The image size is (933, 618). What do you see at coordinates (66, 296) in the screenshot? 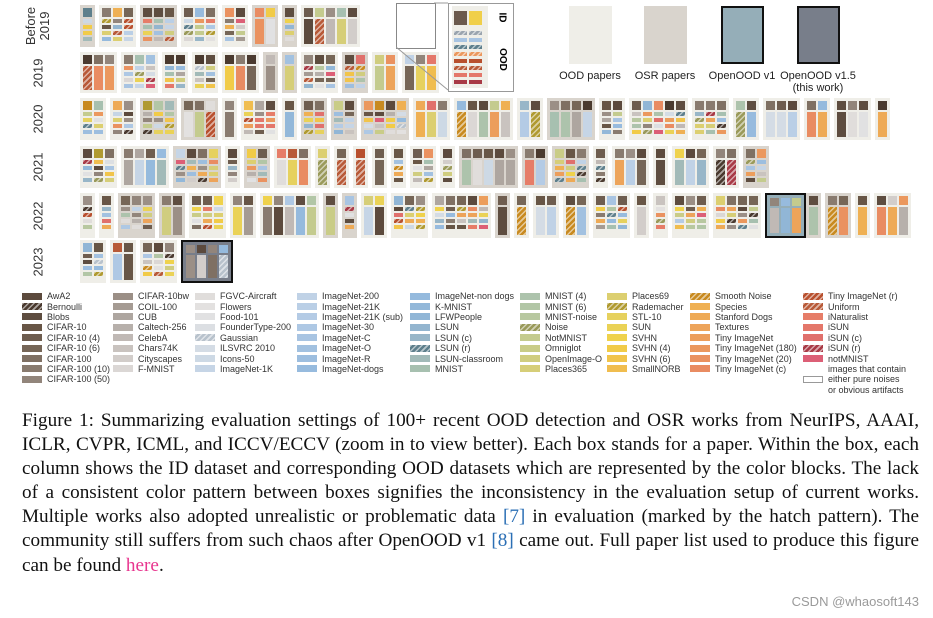
I see `legend-item: AwA2` at bounding box center [66, 296].